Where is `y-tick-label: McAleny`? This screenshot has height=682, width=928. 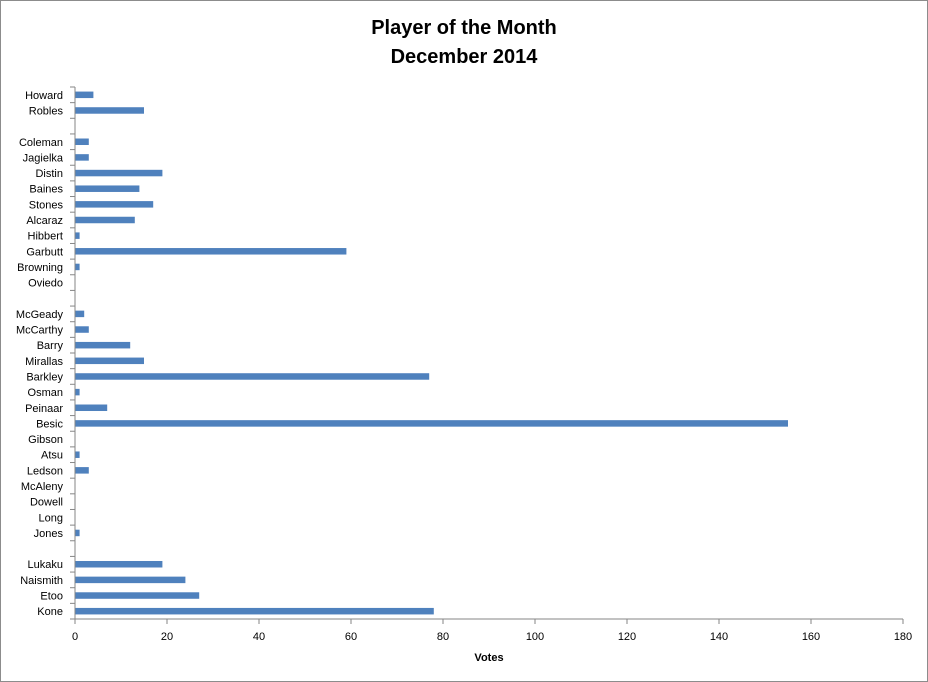
y-tick-label: McAleny is located at coordinates (42, 487).